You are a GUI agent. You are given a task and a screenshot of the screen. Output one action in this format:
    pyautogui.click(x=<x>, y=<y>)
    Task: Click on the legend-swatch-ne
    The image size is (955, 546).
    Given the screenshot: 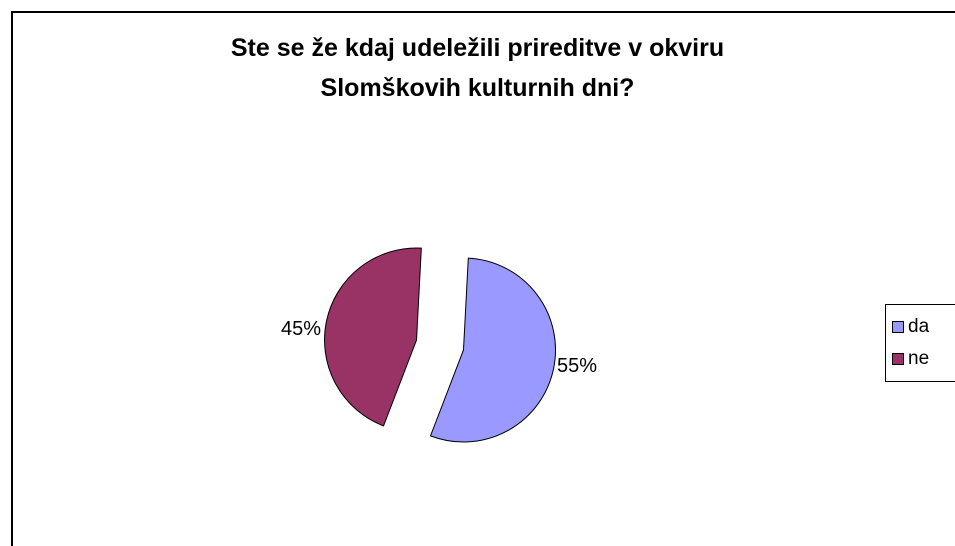 What is the action you would take?
    pyautogui.click(x=898, y=359)
    